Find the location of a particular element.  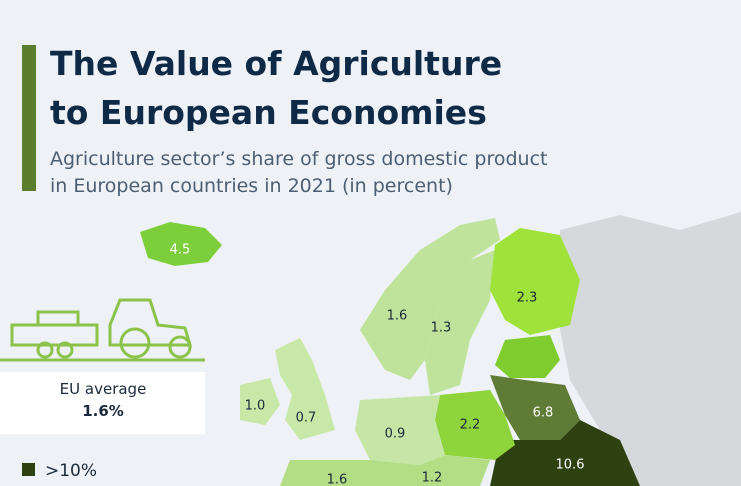

title-line: to European Economies is located at coordinates (268, 112).